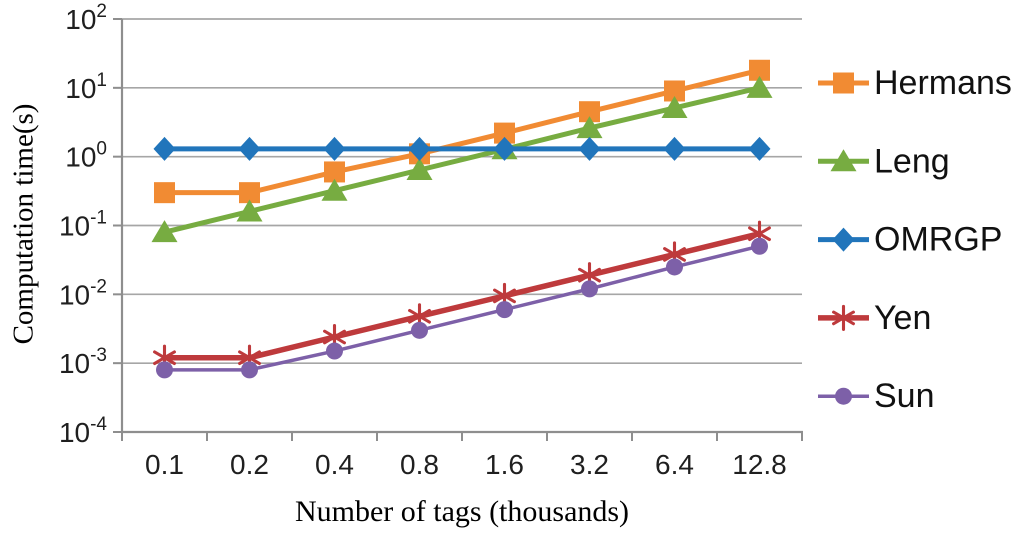  I want to click on series-line-sun, so click(462, 308).